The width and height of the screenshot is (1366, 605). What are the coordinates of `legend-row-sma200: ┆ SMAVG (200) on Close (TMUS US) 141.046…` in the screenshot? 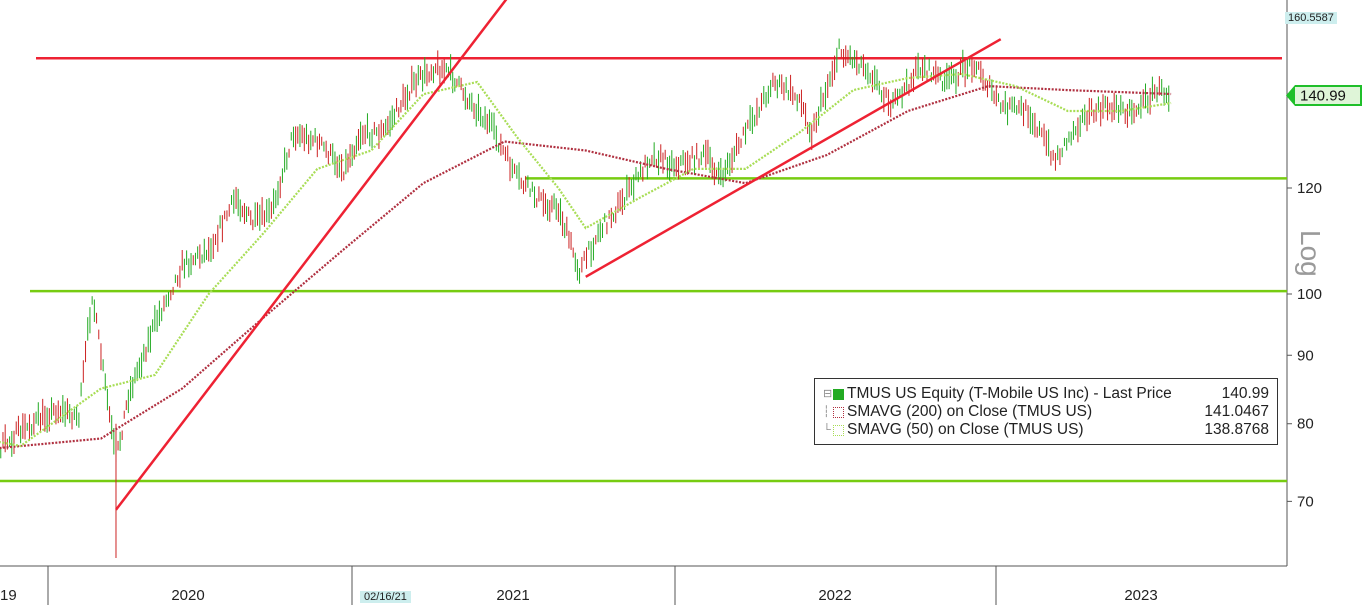 It's located at (1045, 412).